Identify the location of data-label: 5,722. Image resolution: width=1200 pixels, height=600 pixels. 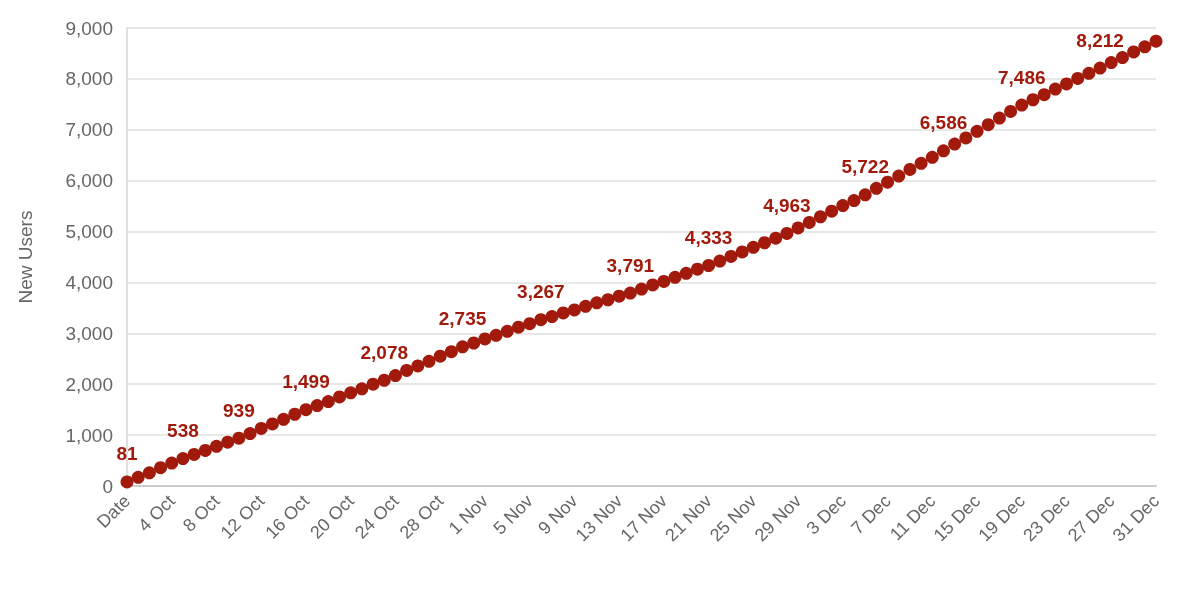
(865, 167).